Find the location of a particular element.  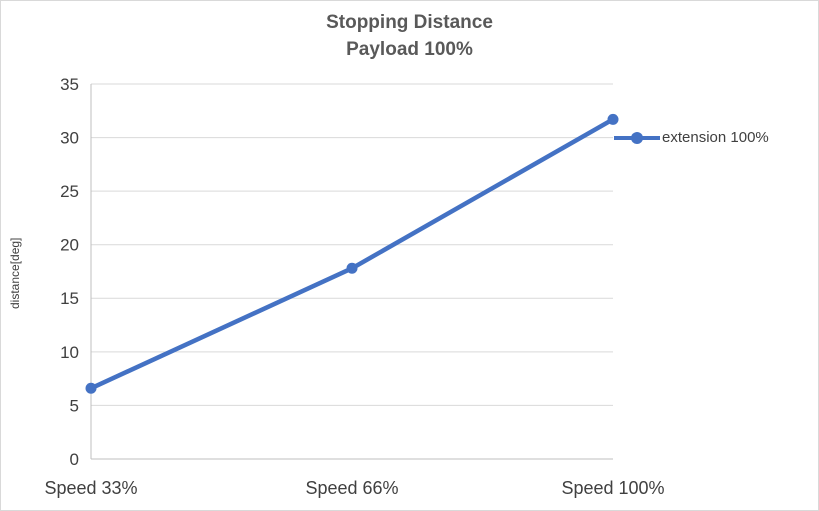

y-tick-label: 5 is located at coordinates (74, 405).